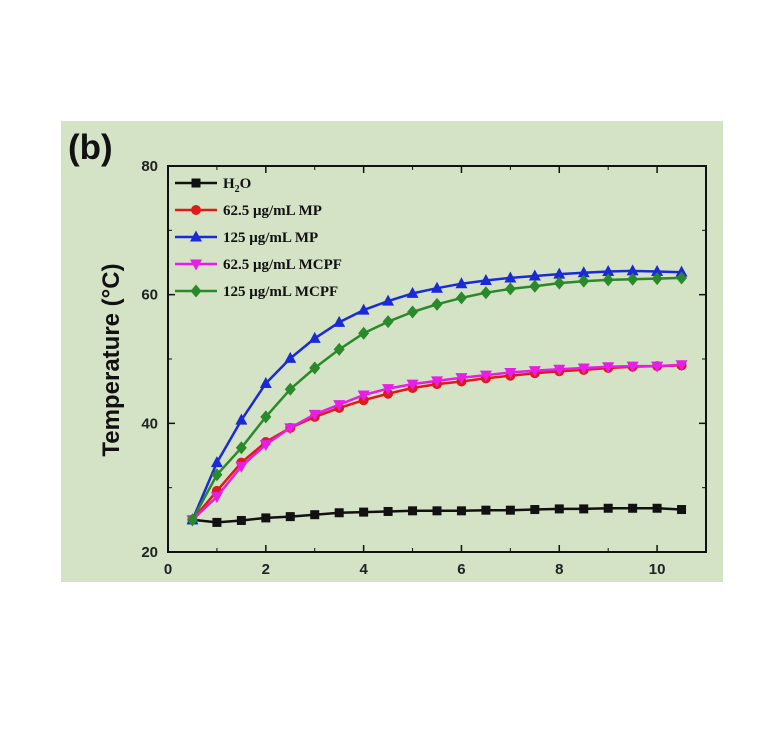 The height and width of the screenshot is (744, 784). I want to click on panel-label: (b), so click(90, 147).